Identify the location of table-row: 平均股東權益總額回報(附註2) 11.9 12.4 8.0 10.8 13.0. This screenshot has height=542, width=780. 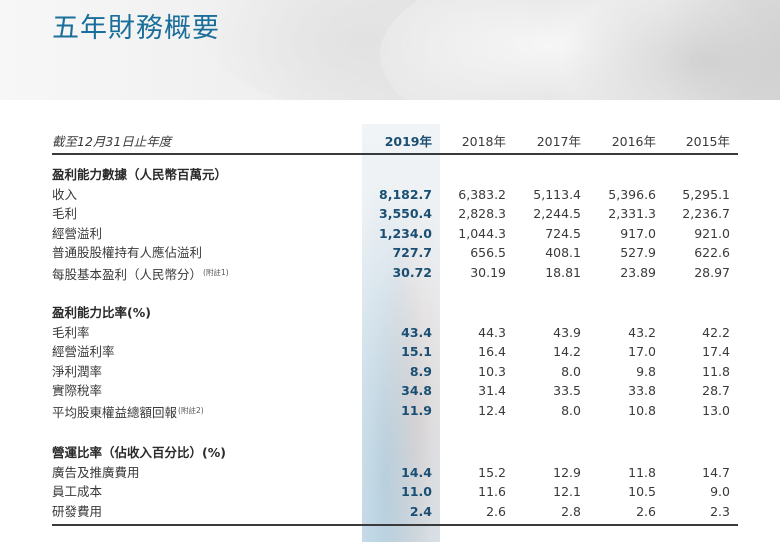
(395, 410).